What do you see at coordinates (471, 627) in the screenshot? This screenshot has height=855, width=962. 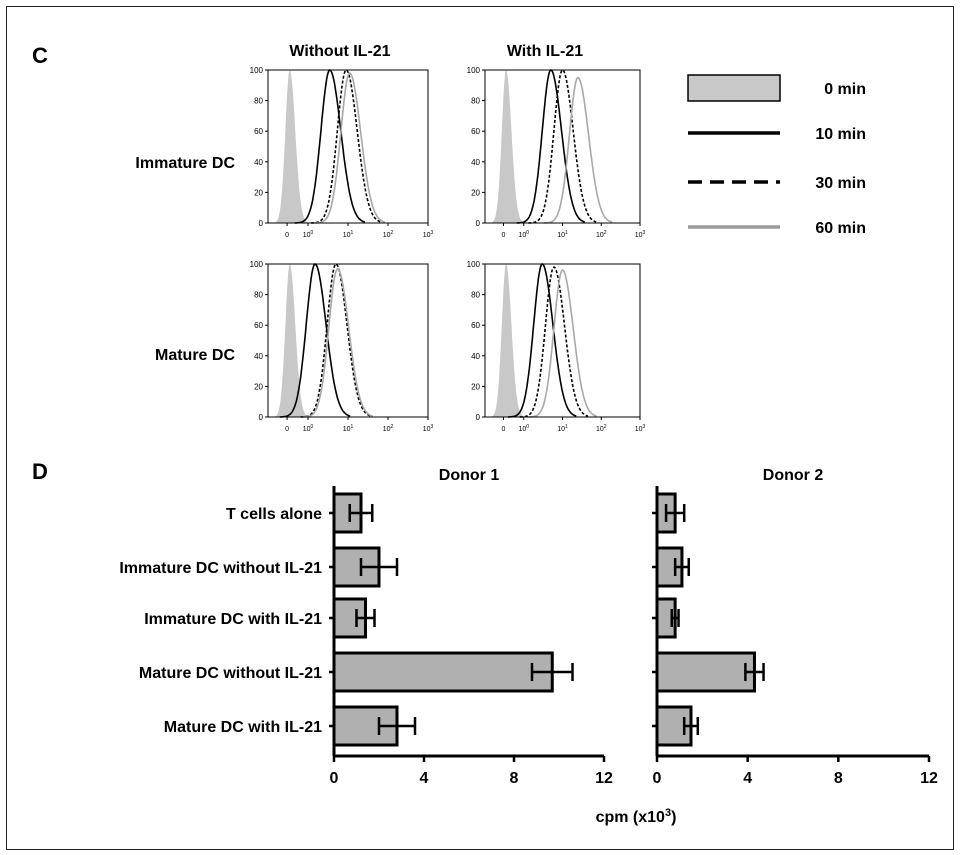 I see `bar-chart: Donor 1 0 4 8 12` at bounding box center [471, 627].